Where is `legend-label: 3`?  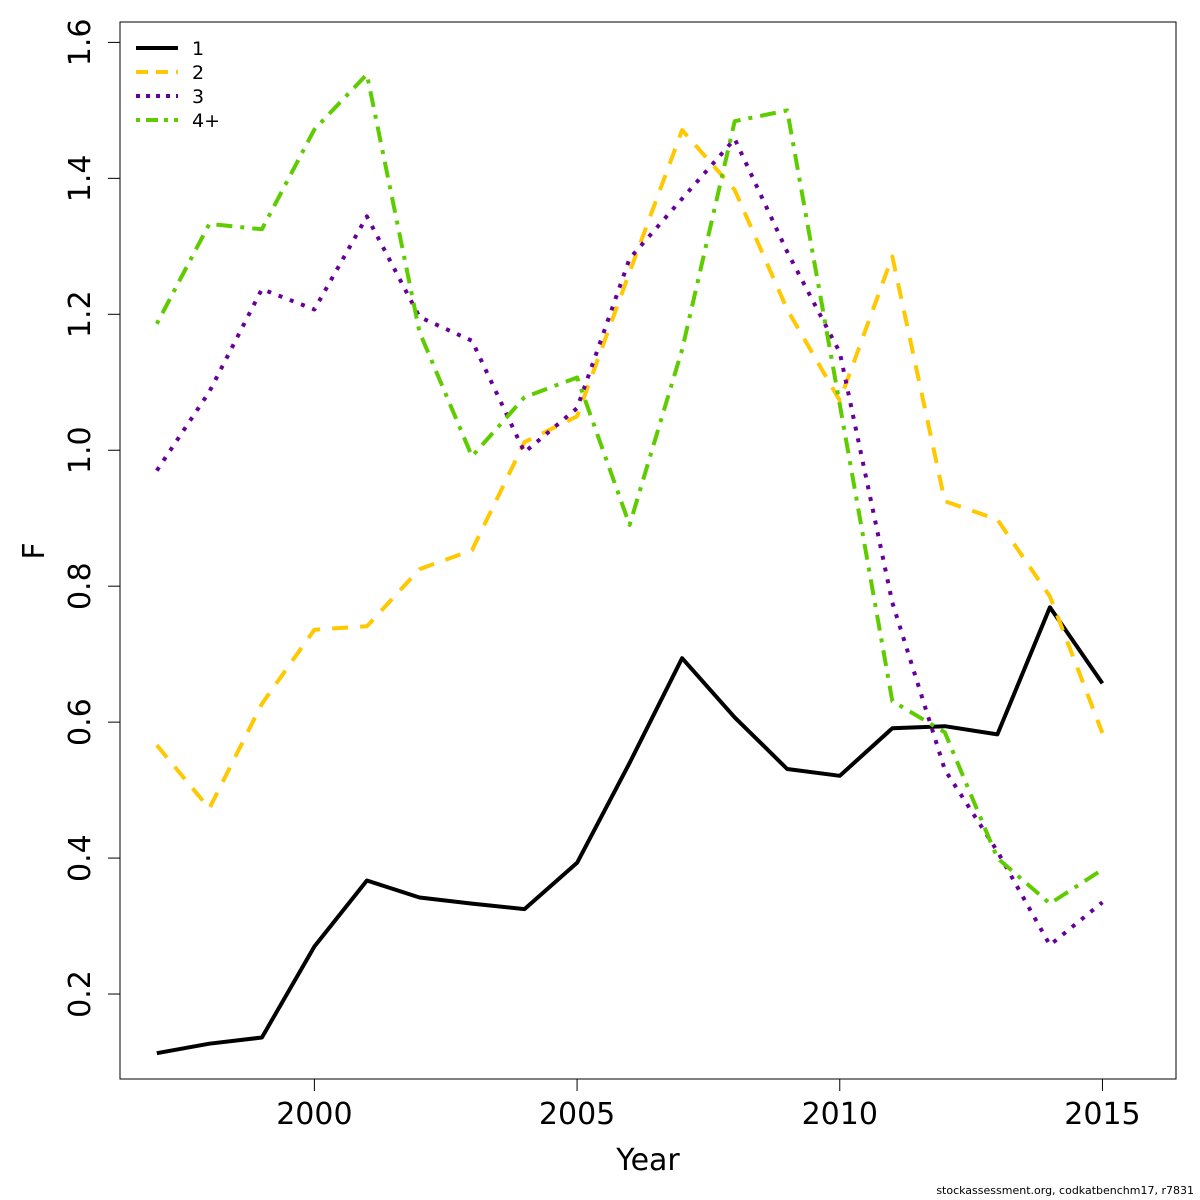 legend-label: 3 is located at coordinates (198, 97).